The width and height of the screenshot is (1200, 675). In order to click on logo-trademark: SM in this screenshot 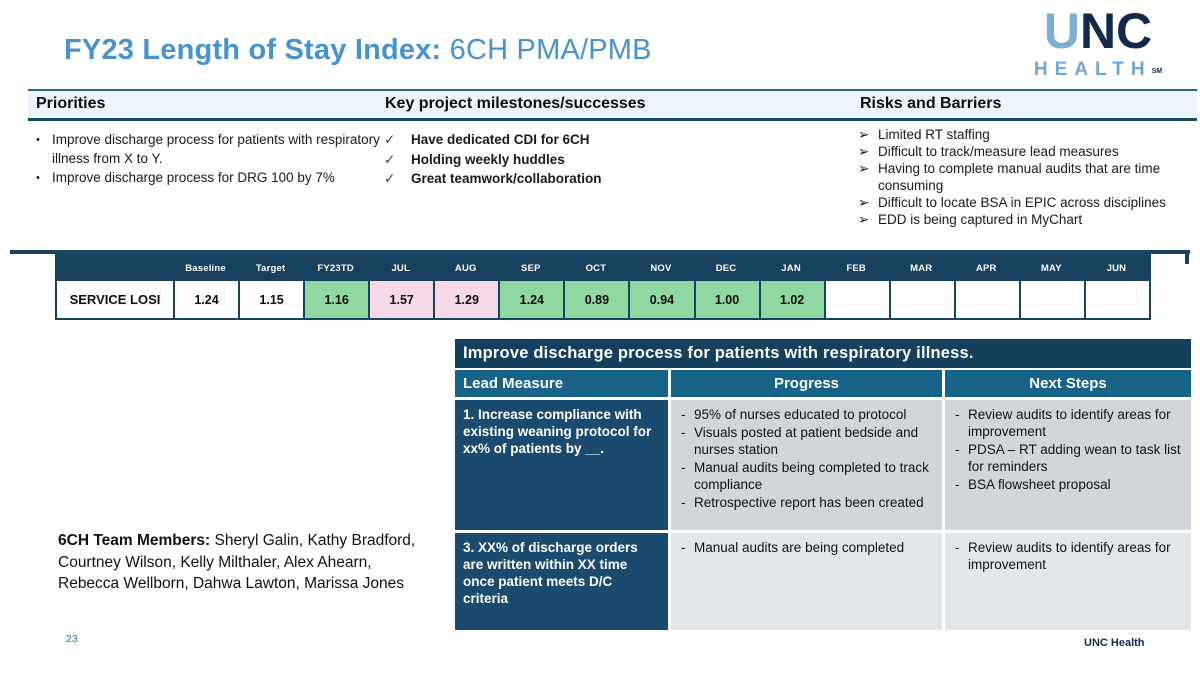, I will do `click(1157, 71)`.